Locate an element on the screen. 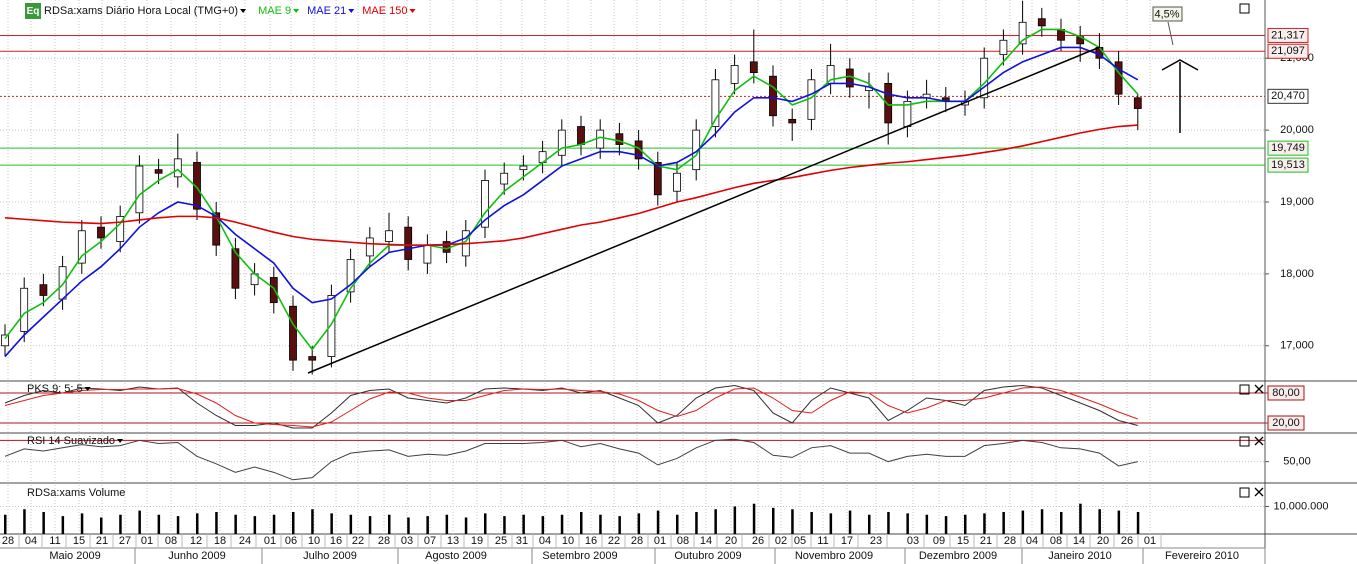 The width and height of the screenshot is (1357, 564). y-tick-label: 80,00 is located at coordinates (1286, 393).